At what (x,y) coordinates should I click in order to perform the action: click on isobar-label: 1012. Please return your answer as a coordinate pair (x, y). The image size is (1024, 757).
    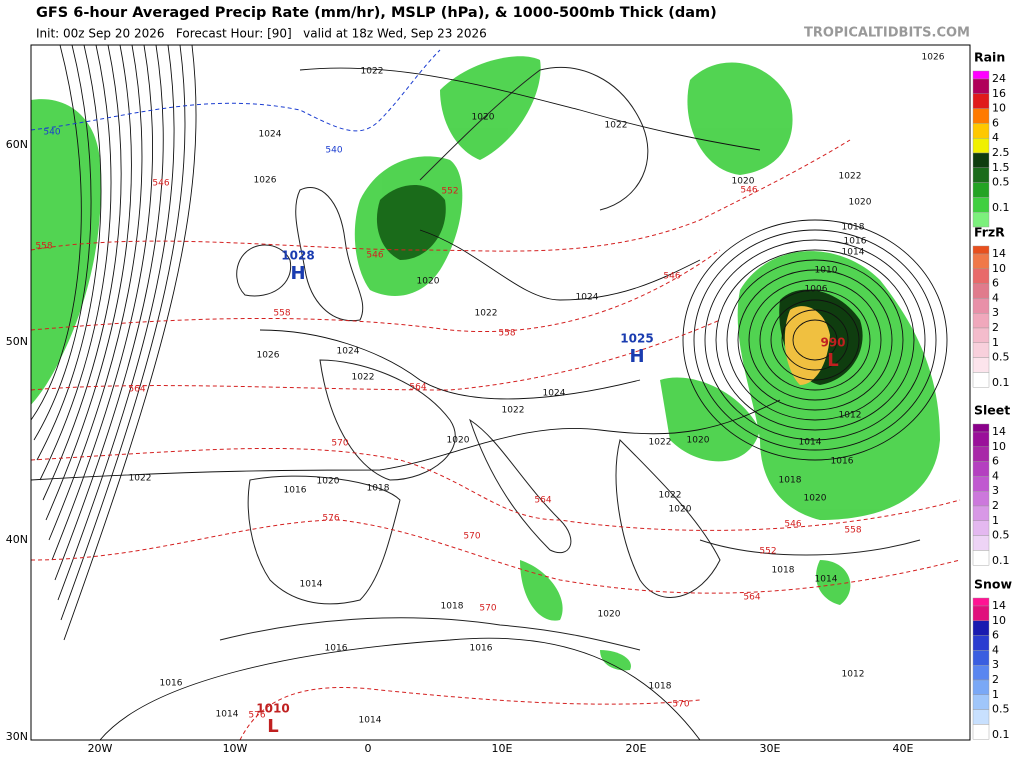
    Looking at the image, I should click on (853, 675).